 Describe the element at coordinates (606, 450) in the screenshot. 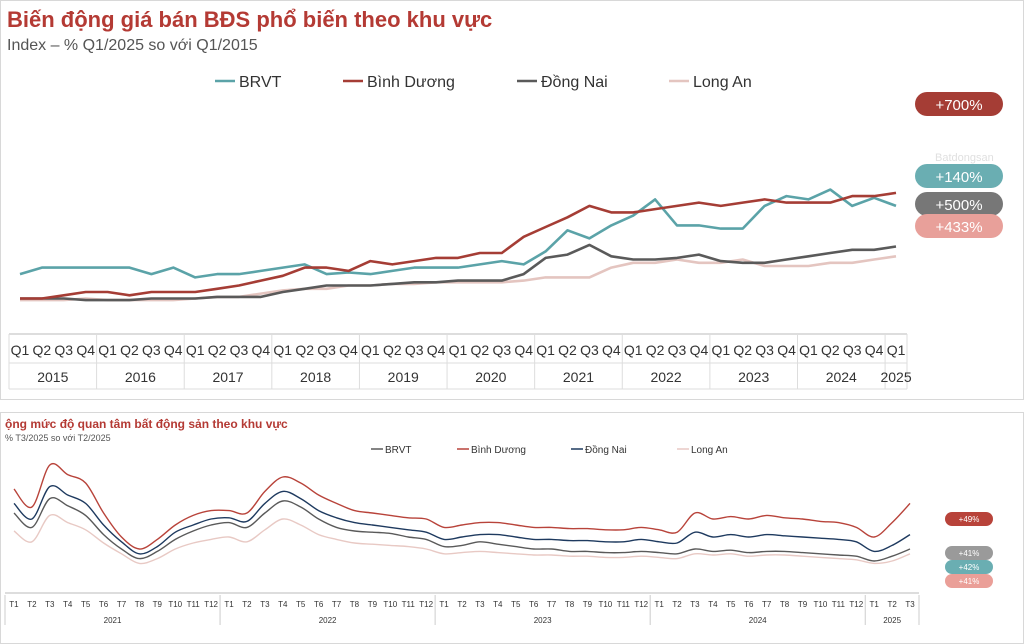

I see `legend2-label: Đồng Nai` at that location.